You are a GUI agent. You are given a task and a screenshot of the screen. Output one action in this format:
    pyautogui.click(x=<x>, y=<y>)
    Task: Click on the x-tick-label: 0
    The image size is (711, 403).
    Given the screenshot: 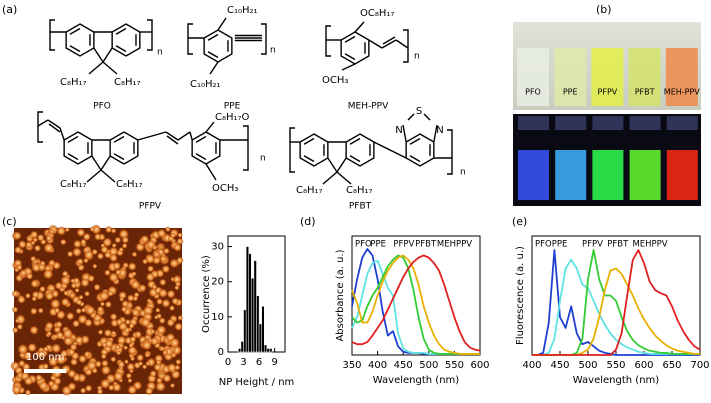 What is the action you would take?
    pyautogui.click(x=228, y=362)
    